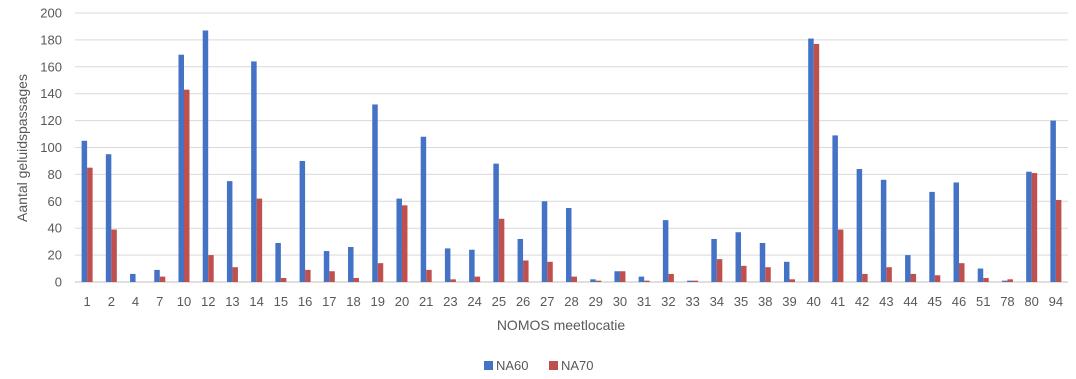  I want to click on x-tick-label: 33, so click(692, 301).